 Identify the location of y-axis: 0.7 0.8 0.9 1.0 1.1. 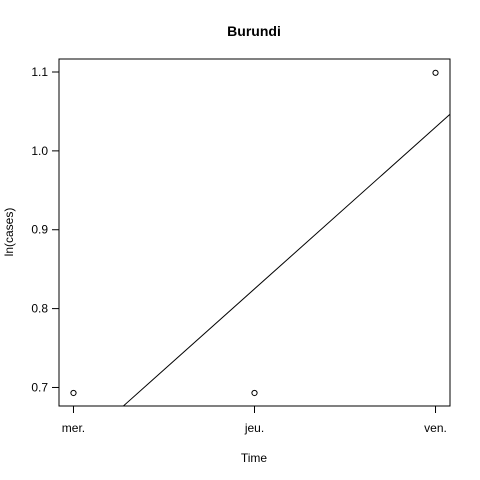
(45, 229).